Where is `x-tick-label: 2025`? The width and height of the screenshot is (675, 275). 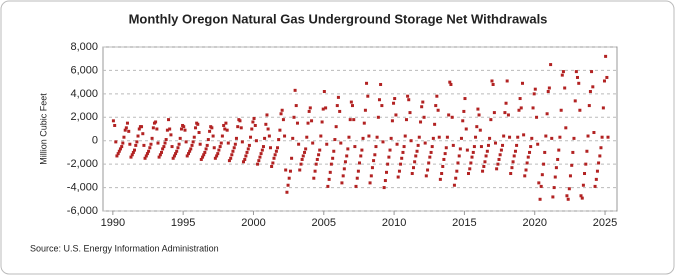
x-tick-label: 2025 is located at coordinates (605, 223).